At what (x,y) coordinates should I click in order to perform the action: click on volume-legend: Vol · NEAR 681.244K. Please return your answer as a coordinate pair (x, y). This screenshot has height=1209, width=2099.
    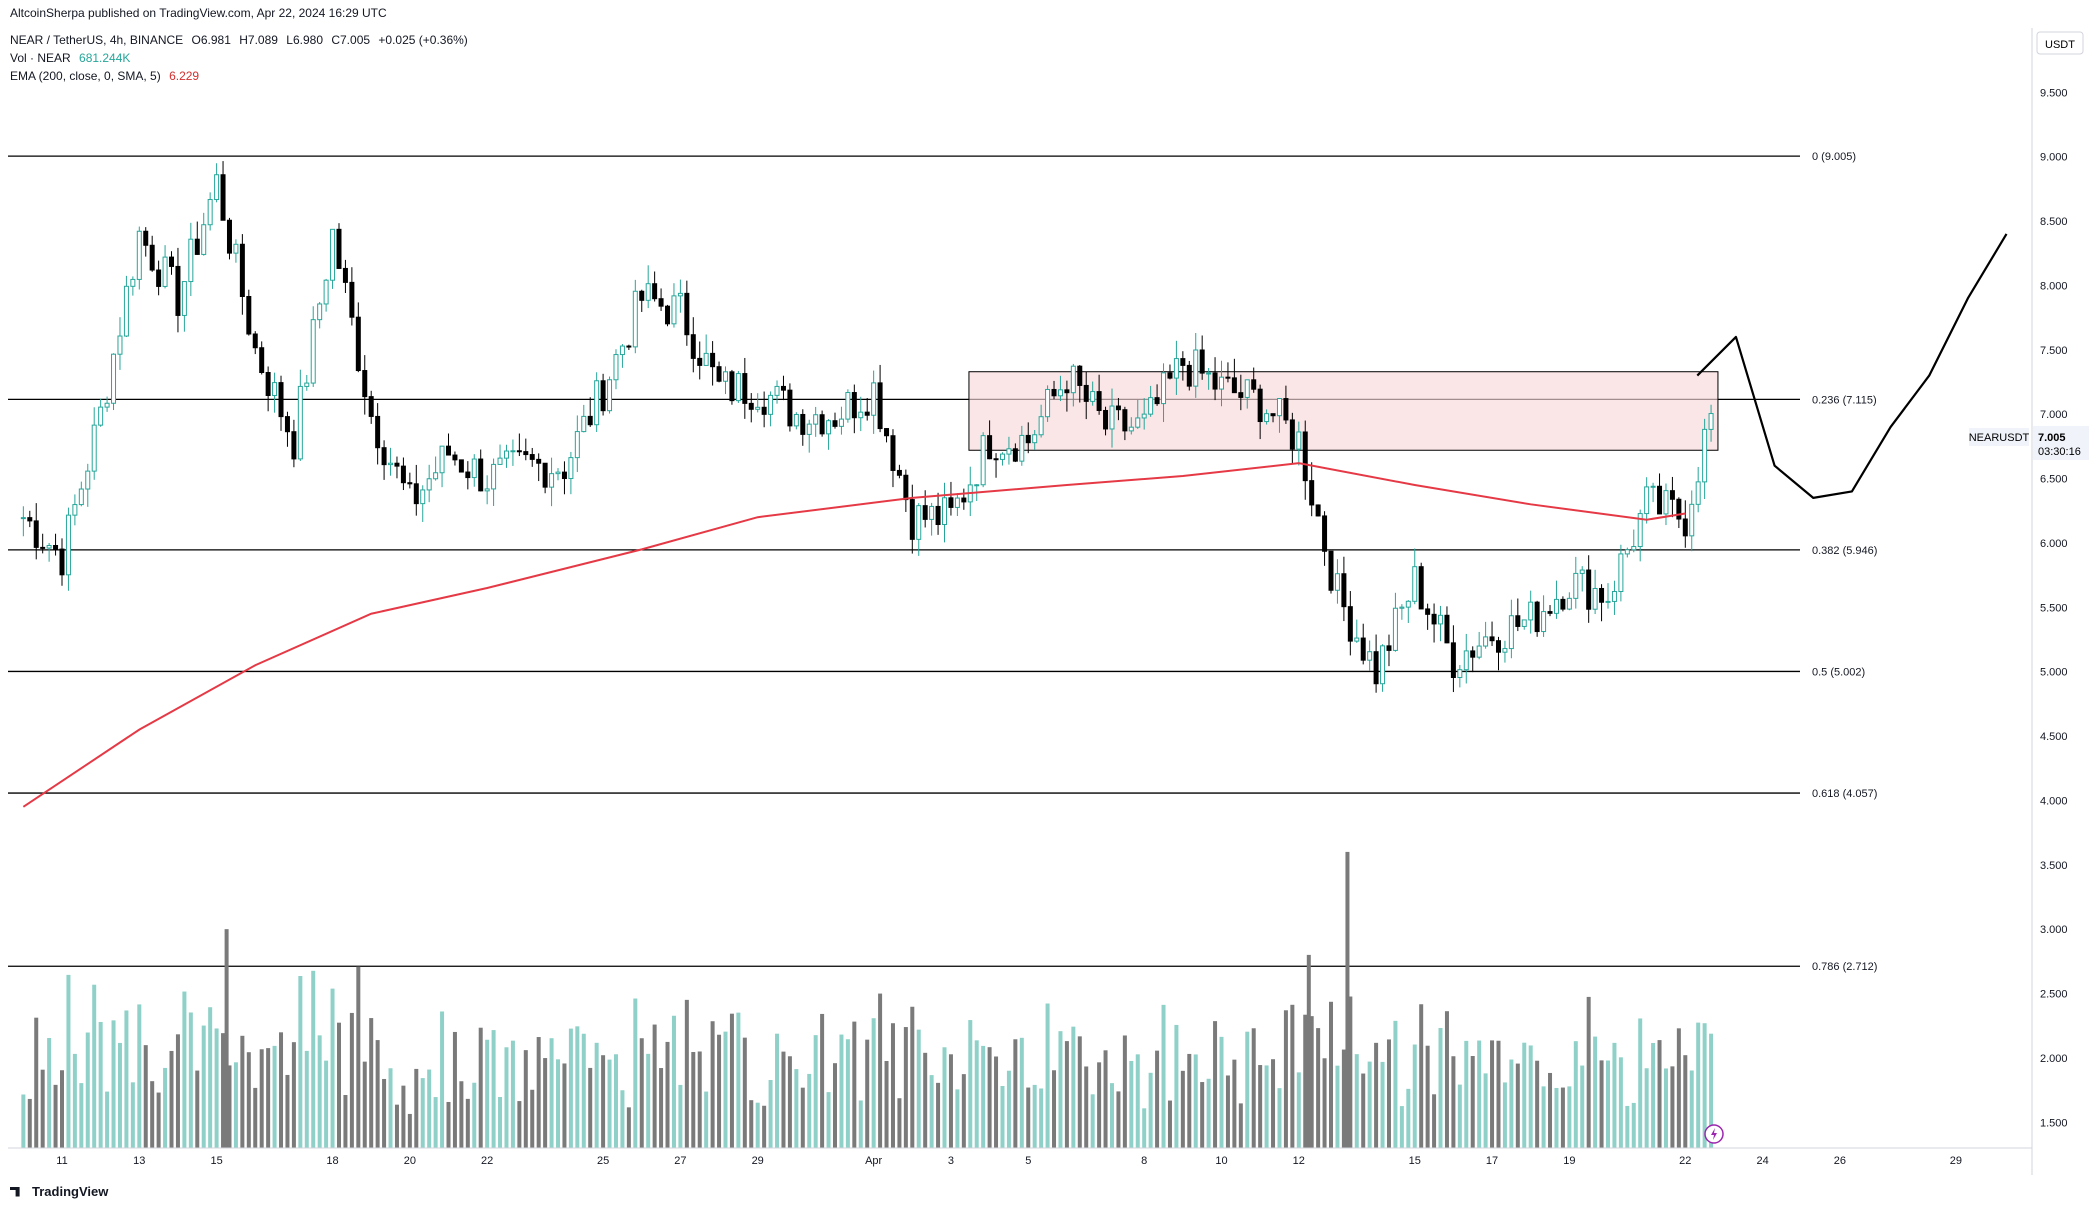
    Looking at the image, I should click on (72, 58).